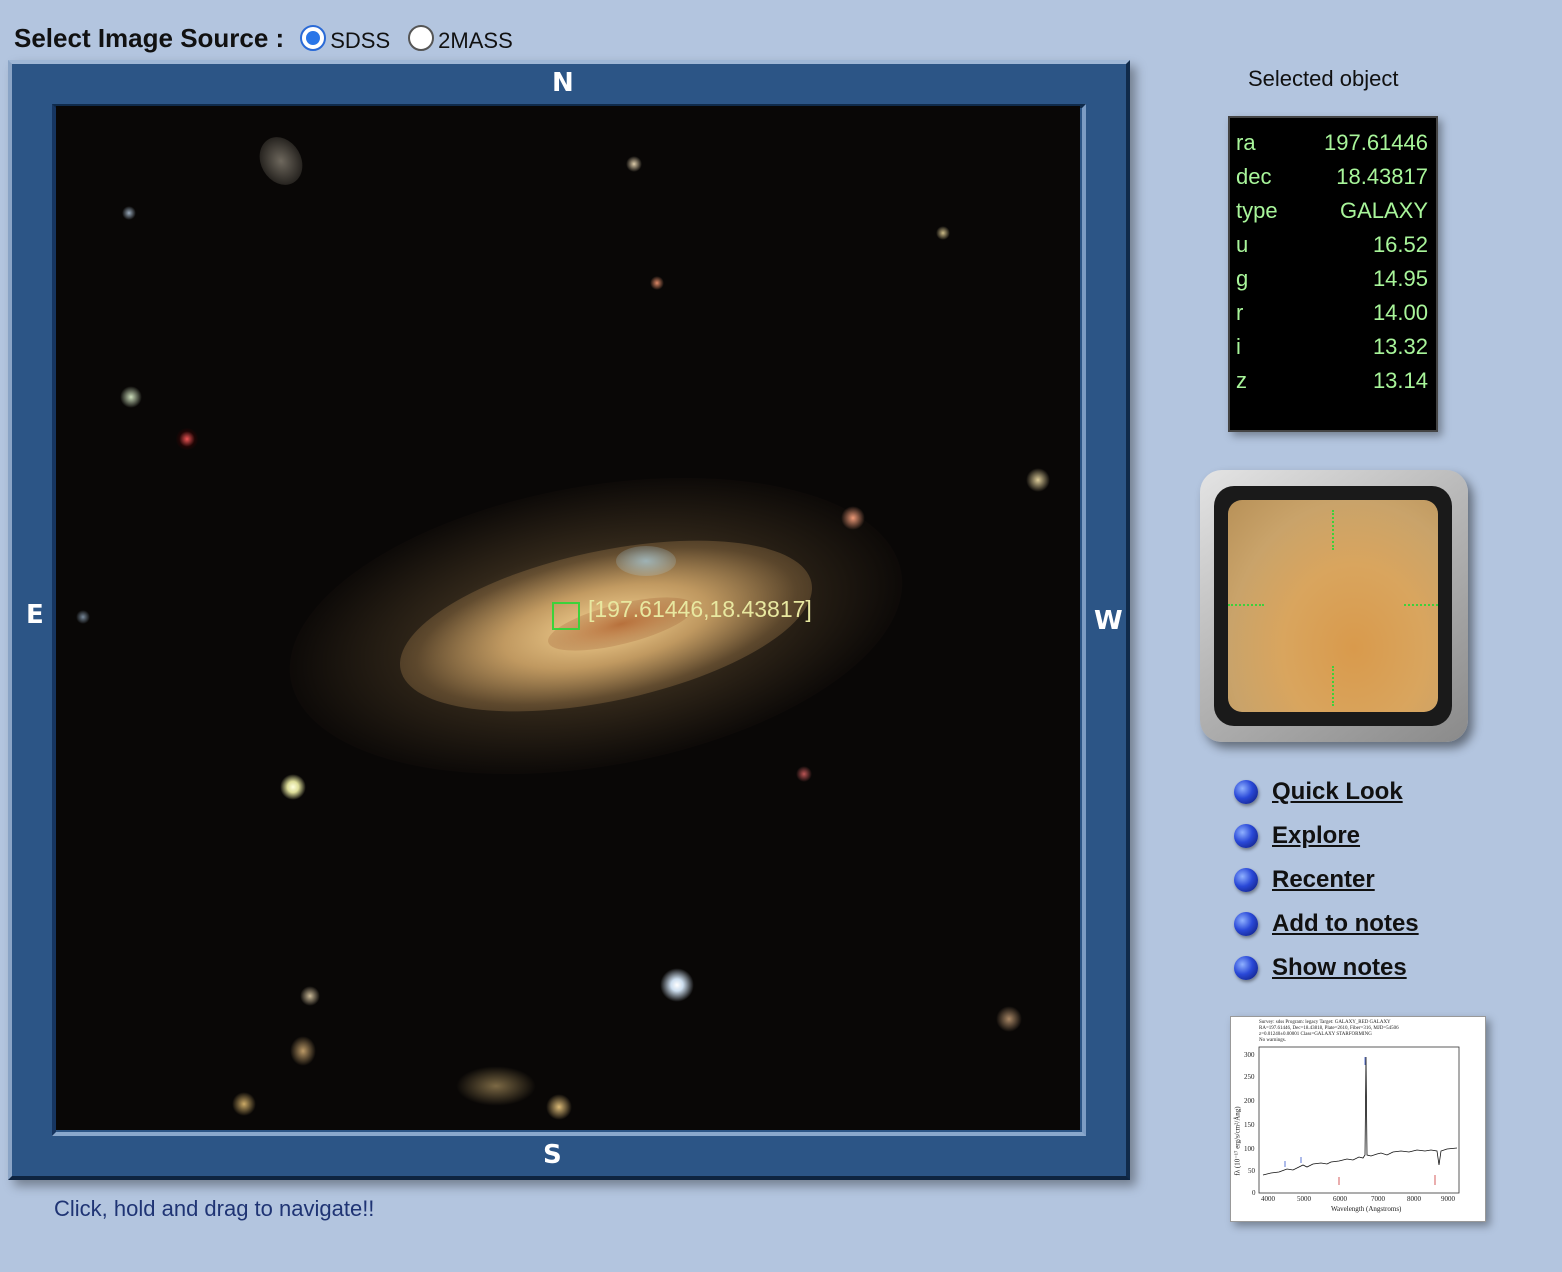  Describe the element at coordinates (1332, 215) in the screenshot. I see `property-row-type: type GALAXY` at that location.